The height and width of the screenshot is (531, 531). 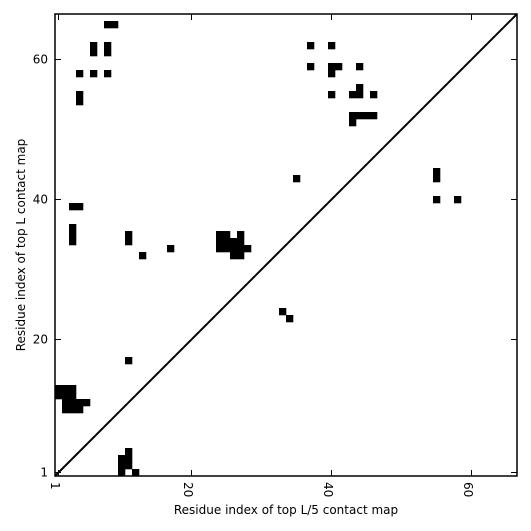 What do you see at coordinates (40, 200) in the screenshot?
I see `y-tick-label-40: 40` at bounding box center [40, 200].